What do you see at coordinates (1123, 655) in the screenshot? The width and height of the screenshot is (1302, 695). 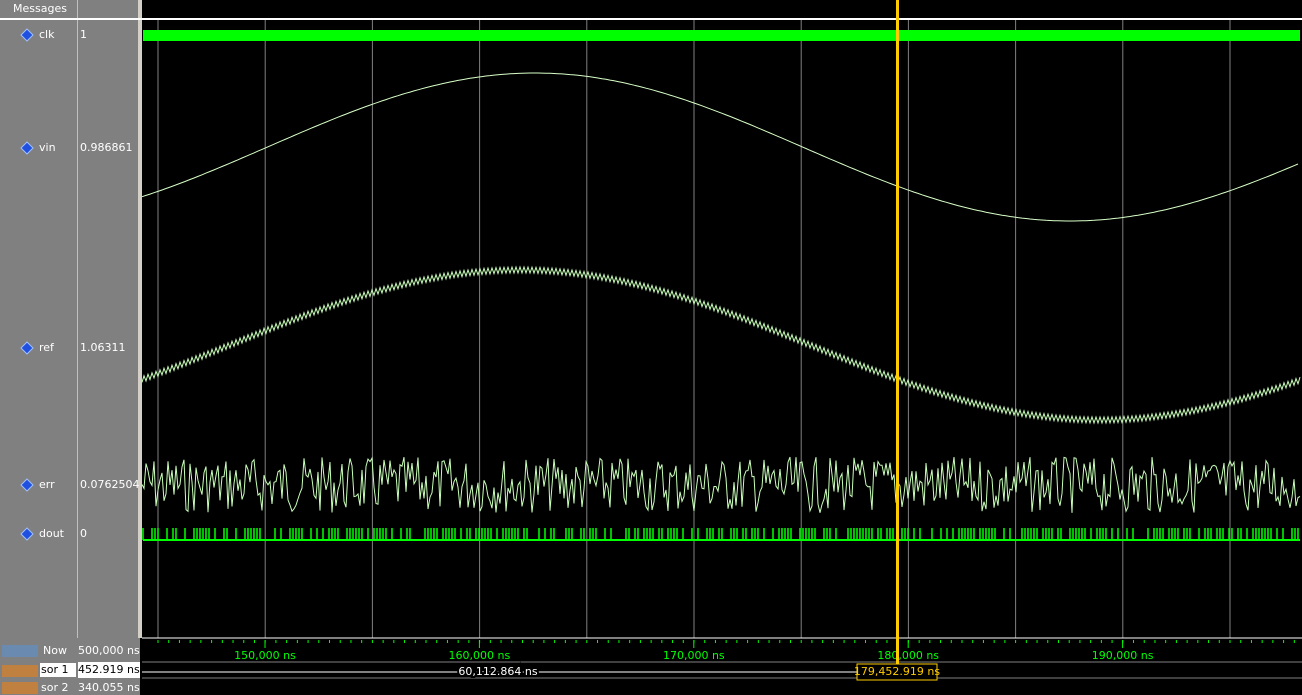 I see `ruler-label: 190,000 ns` at bounding box center [1123, 655].